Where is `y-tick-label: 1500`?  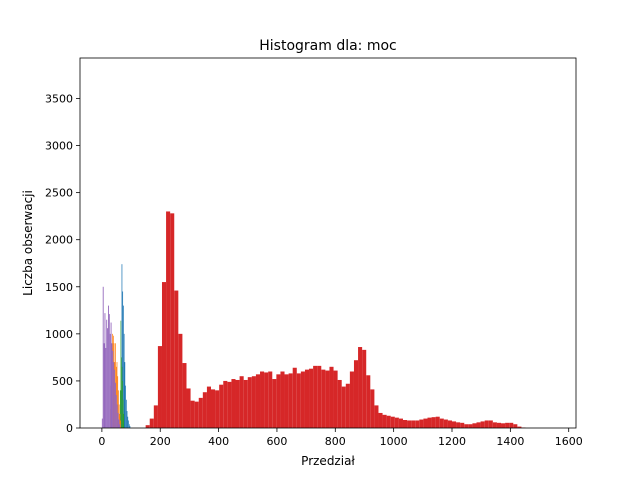 y-tick-label: 1500 is located at coordinates (59, 287).